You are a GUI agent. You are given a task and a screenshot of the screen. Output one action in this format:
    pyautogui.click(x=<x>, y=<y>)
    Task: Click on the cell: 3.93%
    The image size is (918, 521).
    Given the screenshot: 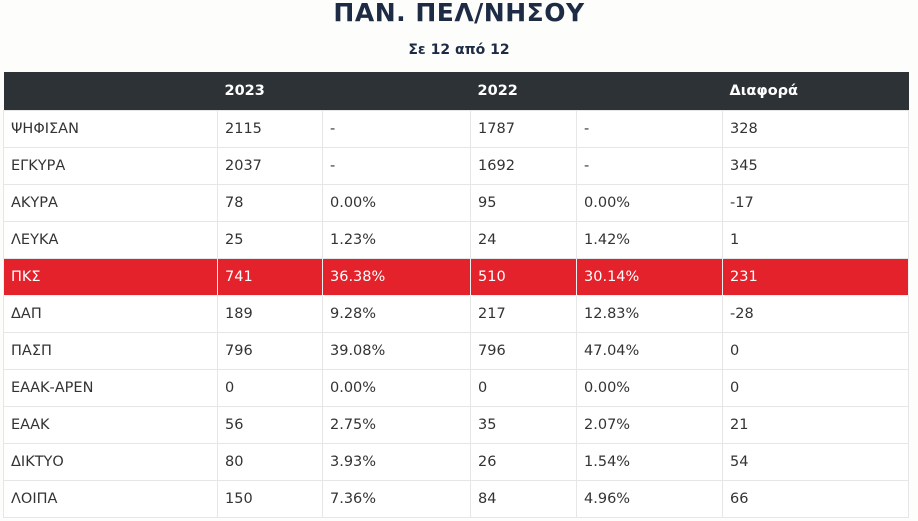 What is the action you would take?
    pyautogui.click(x=396, y=462)
    